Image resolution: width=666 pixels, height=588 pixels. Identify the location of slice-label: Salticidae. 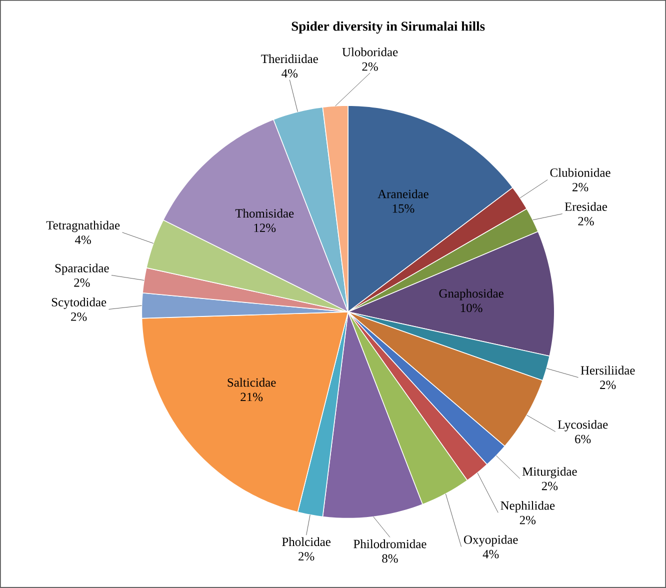
(252, 382).